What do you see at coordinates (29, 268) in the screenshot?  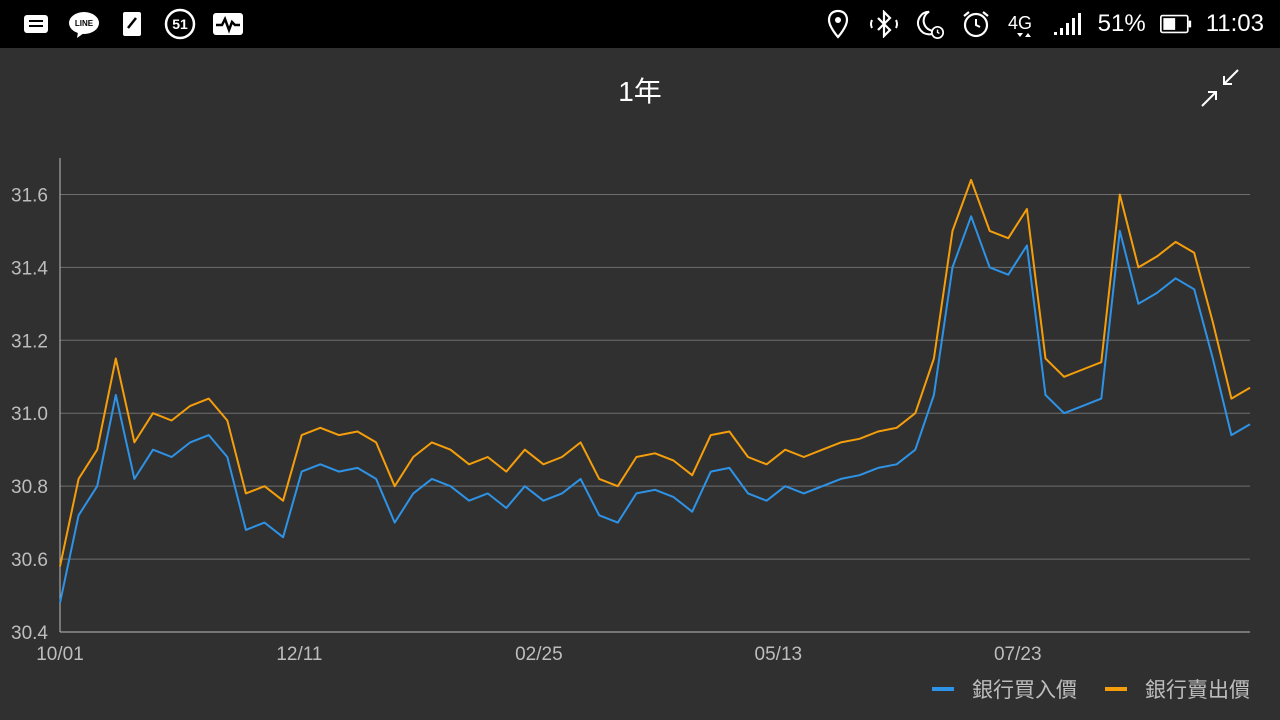 I see `y-tick-label: 31.4` at bounding box center [29, 268].